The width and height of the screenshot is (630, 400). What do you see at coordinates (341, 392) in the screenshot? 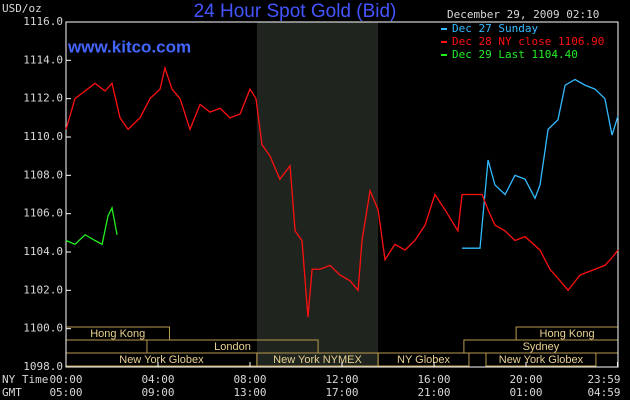
I see `x-tick-label-gmt: 17:00` at bounding box center [341, 392].